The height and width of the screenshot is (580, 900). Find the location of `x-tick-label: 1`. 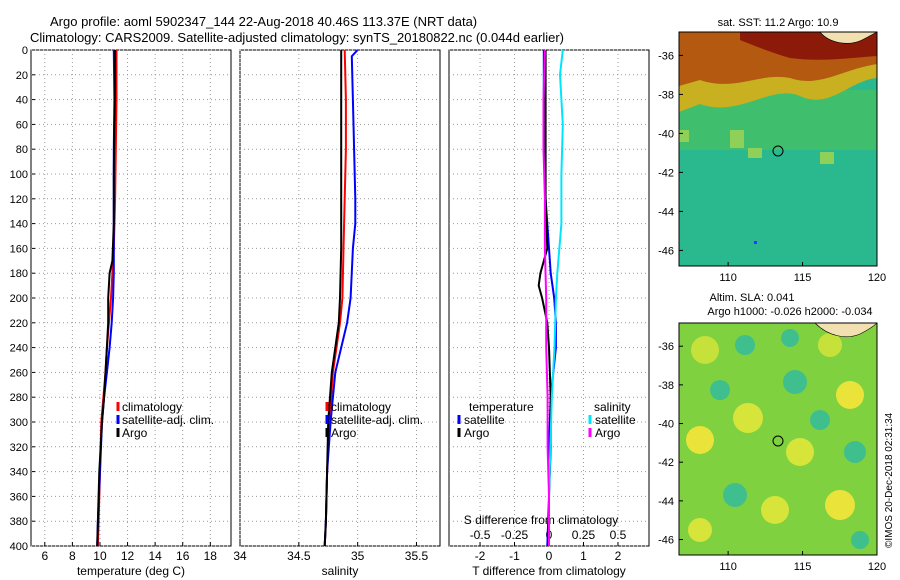

x-tick-label: 1 is located at coordinates (583, 556).